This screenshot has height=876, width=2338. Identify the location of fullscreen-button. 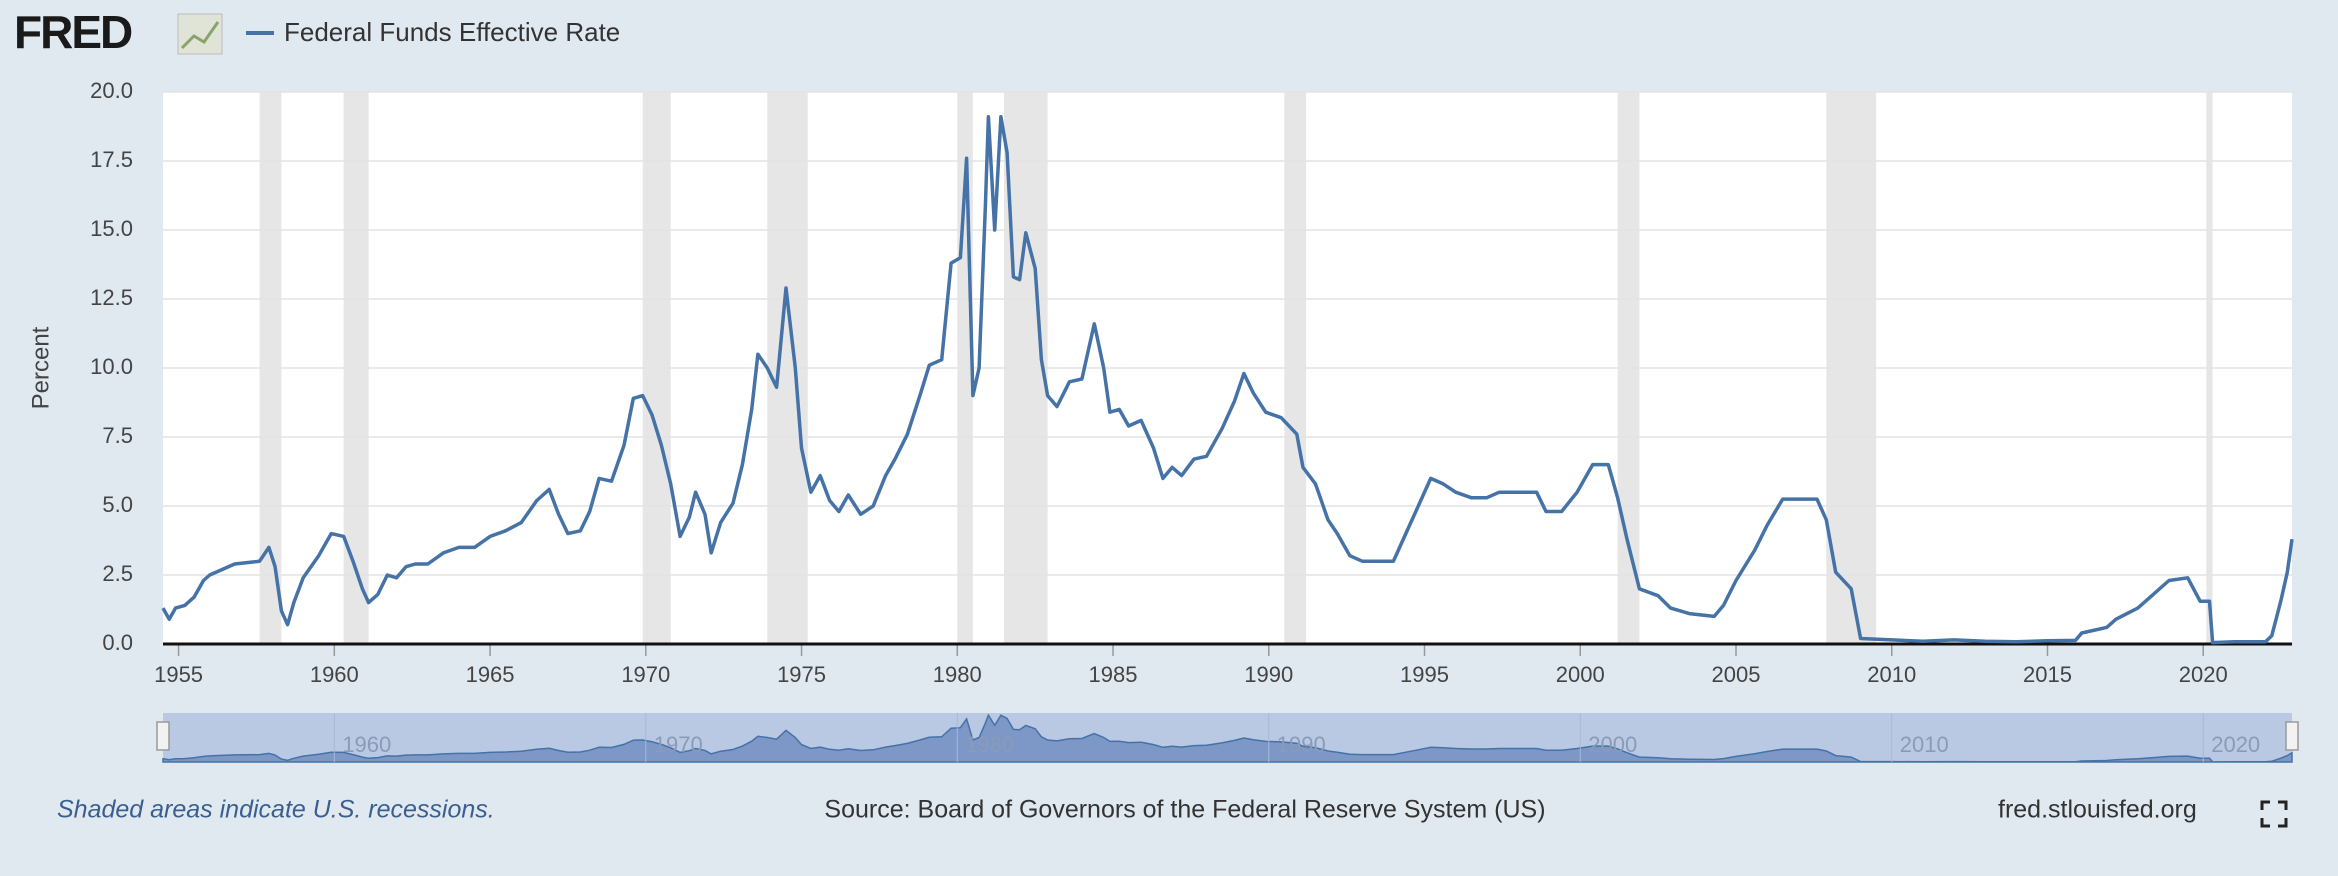
(2274, 814).